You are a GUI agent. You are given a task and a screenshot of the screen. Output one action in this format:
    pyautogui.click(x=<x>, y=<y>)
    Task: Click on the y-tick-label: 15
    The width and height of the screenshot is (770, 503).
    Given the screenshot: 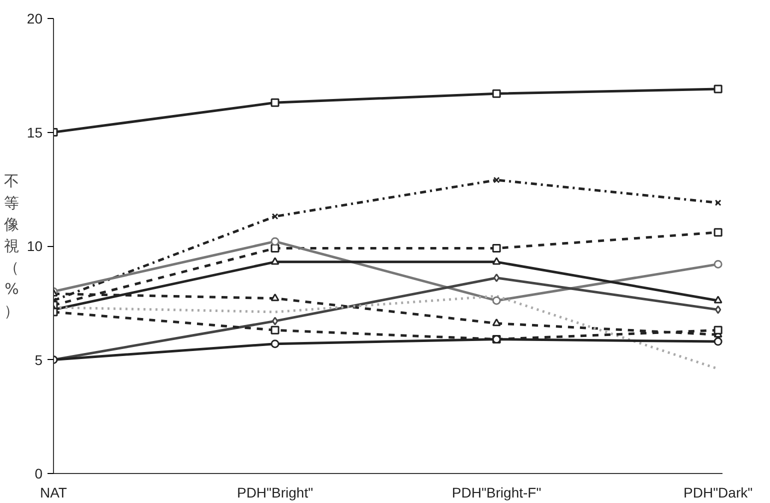 What is the action you would take?
    pyautogui.click(x=34, y=132)
    